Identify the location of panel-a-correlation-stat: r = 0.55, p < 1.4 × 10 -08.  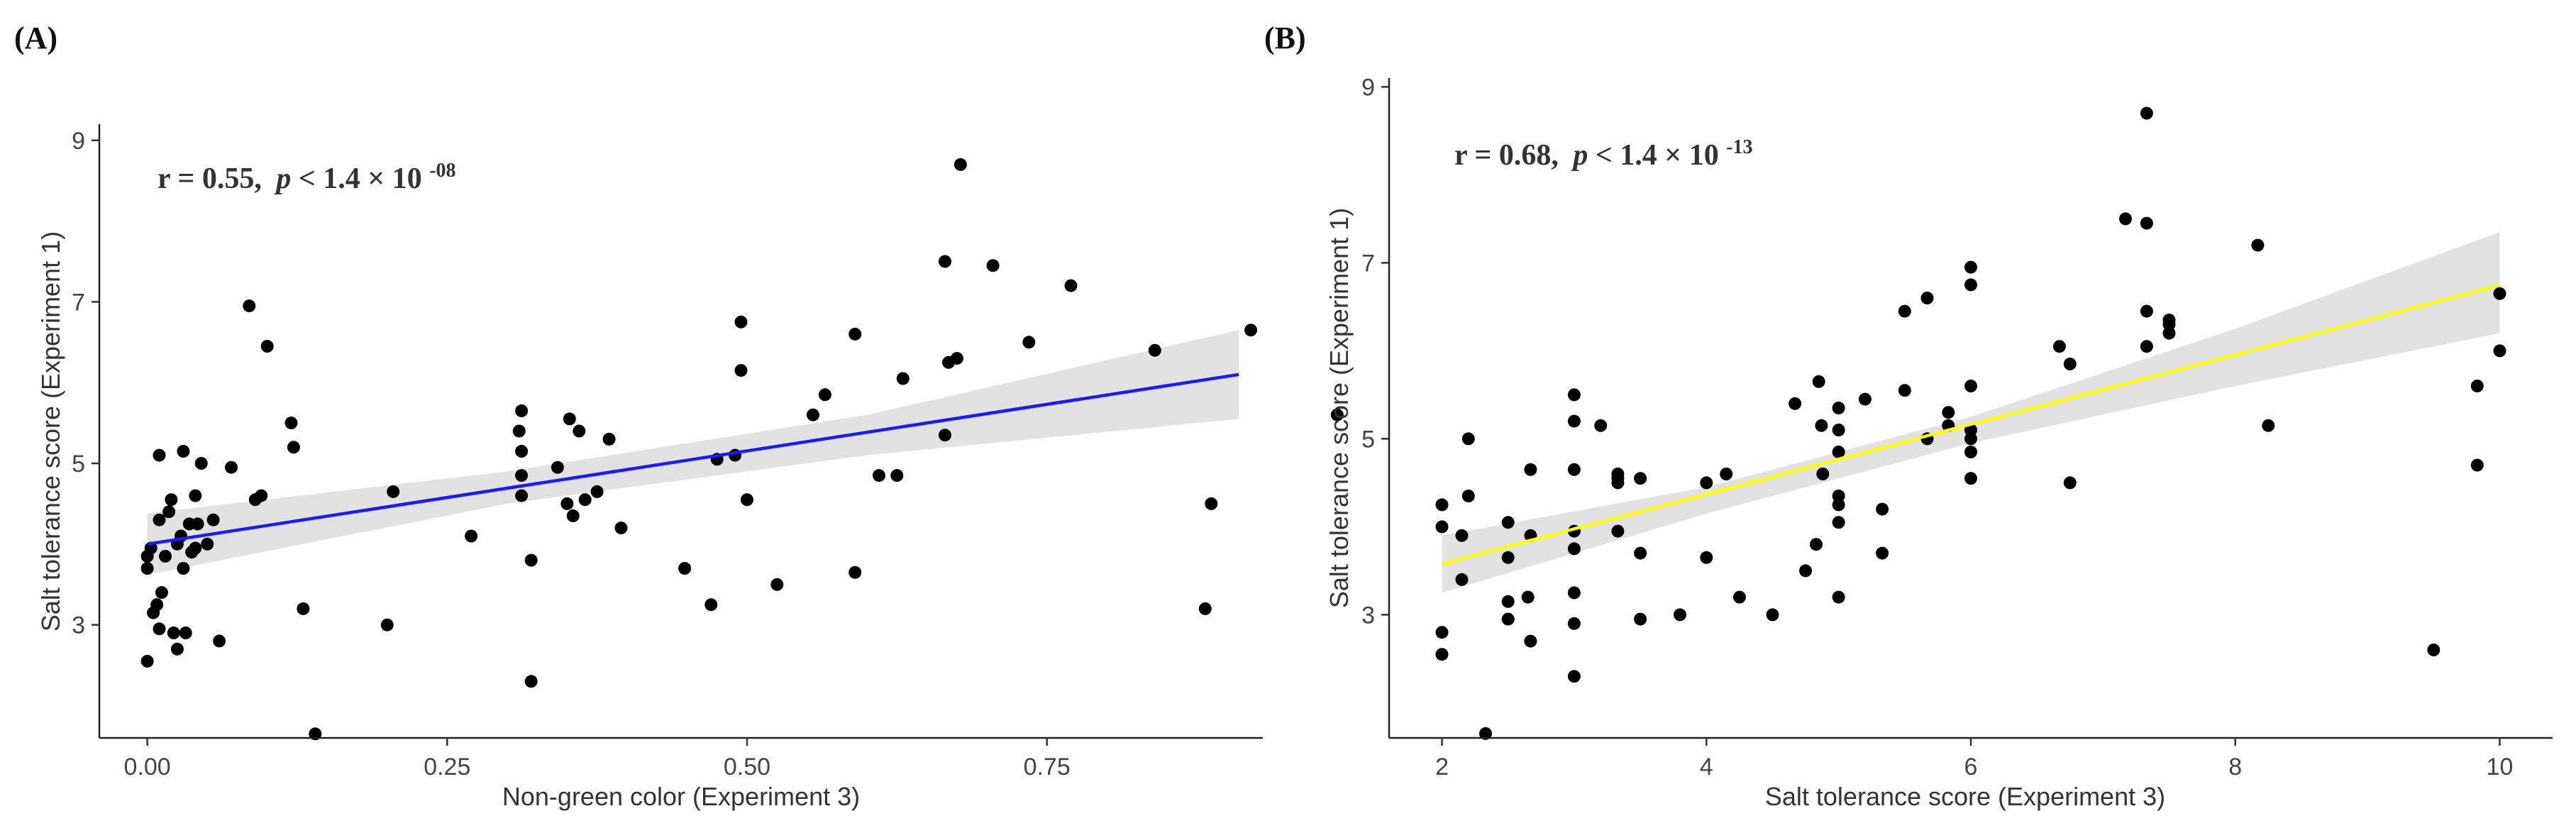
(306, 177).